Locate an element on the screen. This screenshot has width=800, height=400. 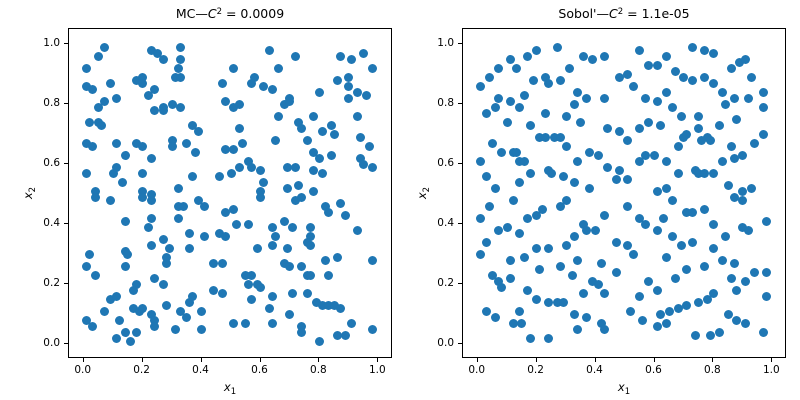
label-fragment: 1 is located at coordinates (233, 391).